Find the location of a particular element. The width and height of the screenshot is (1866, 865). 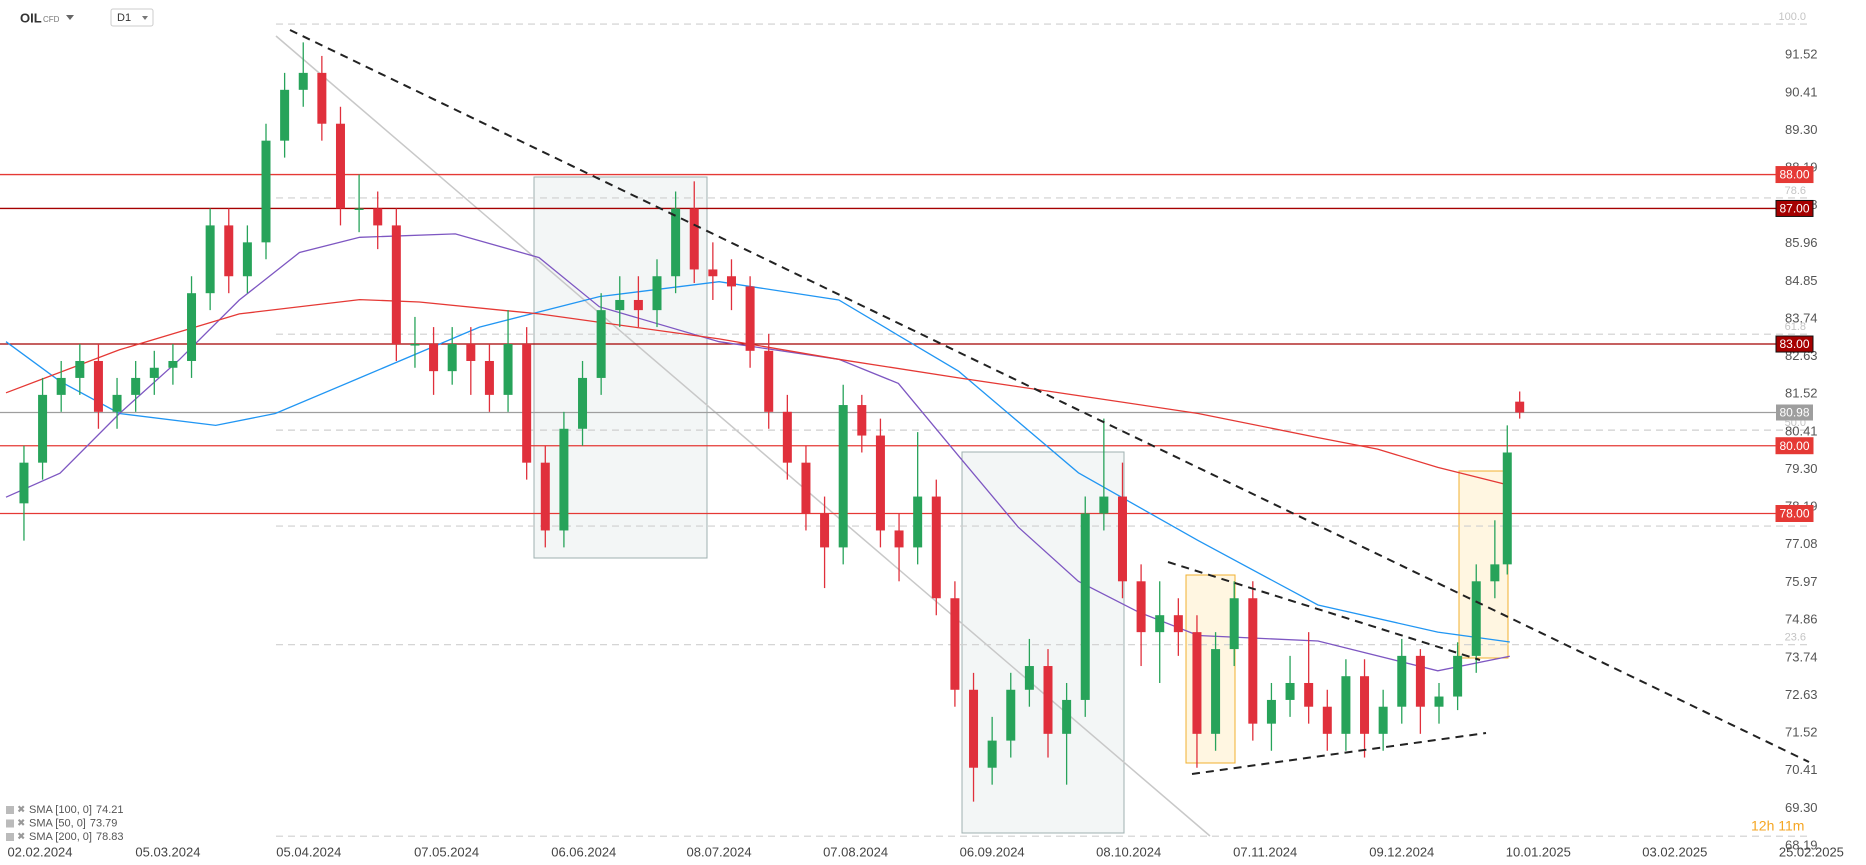

legend-value: 78.83 is located at coordinates (110, 837).